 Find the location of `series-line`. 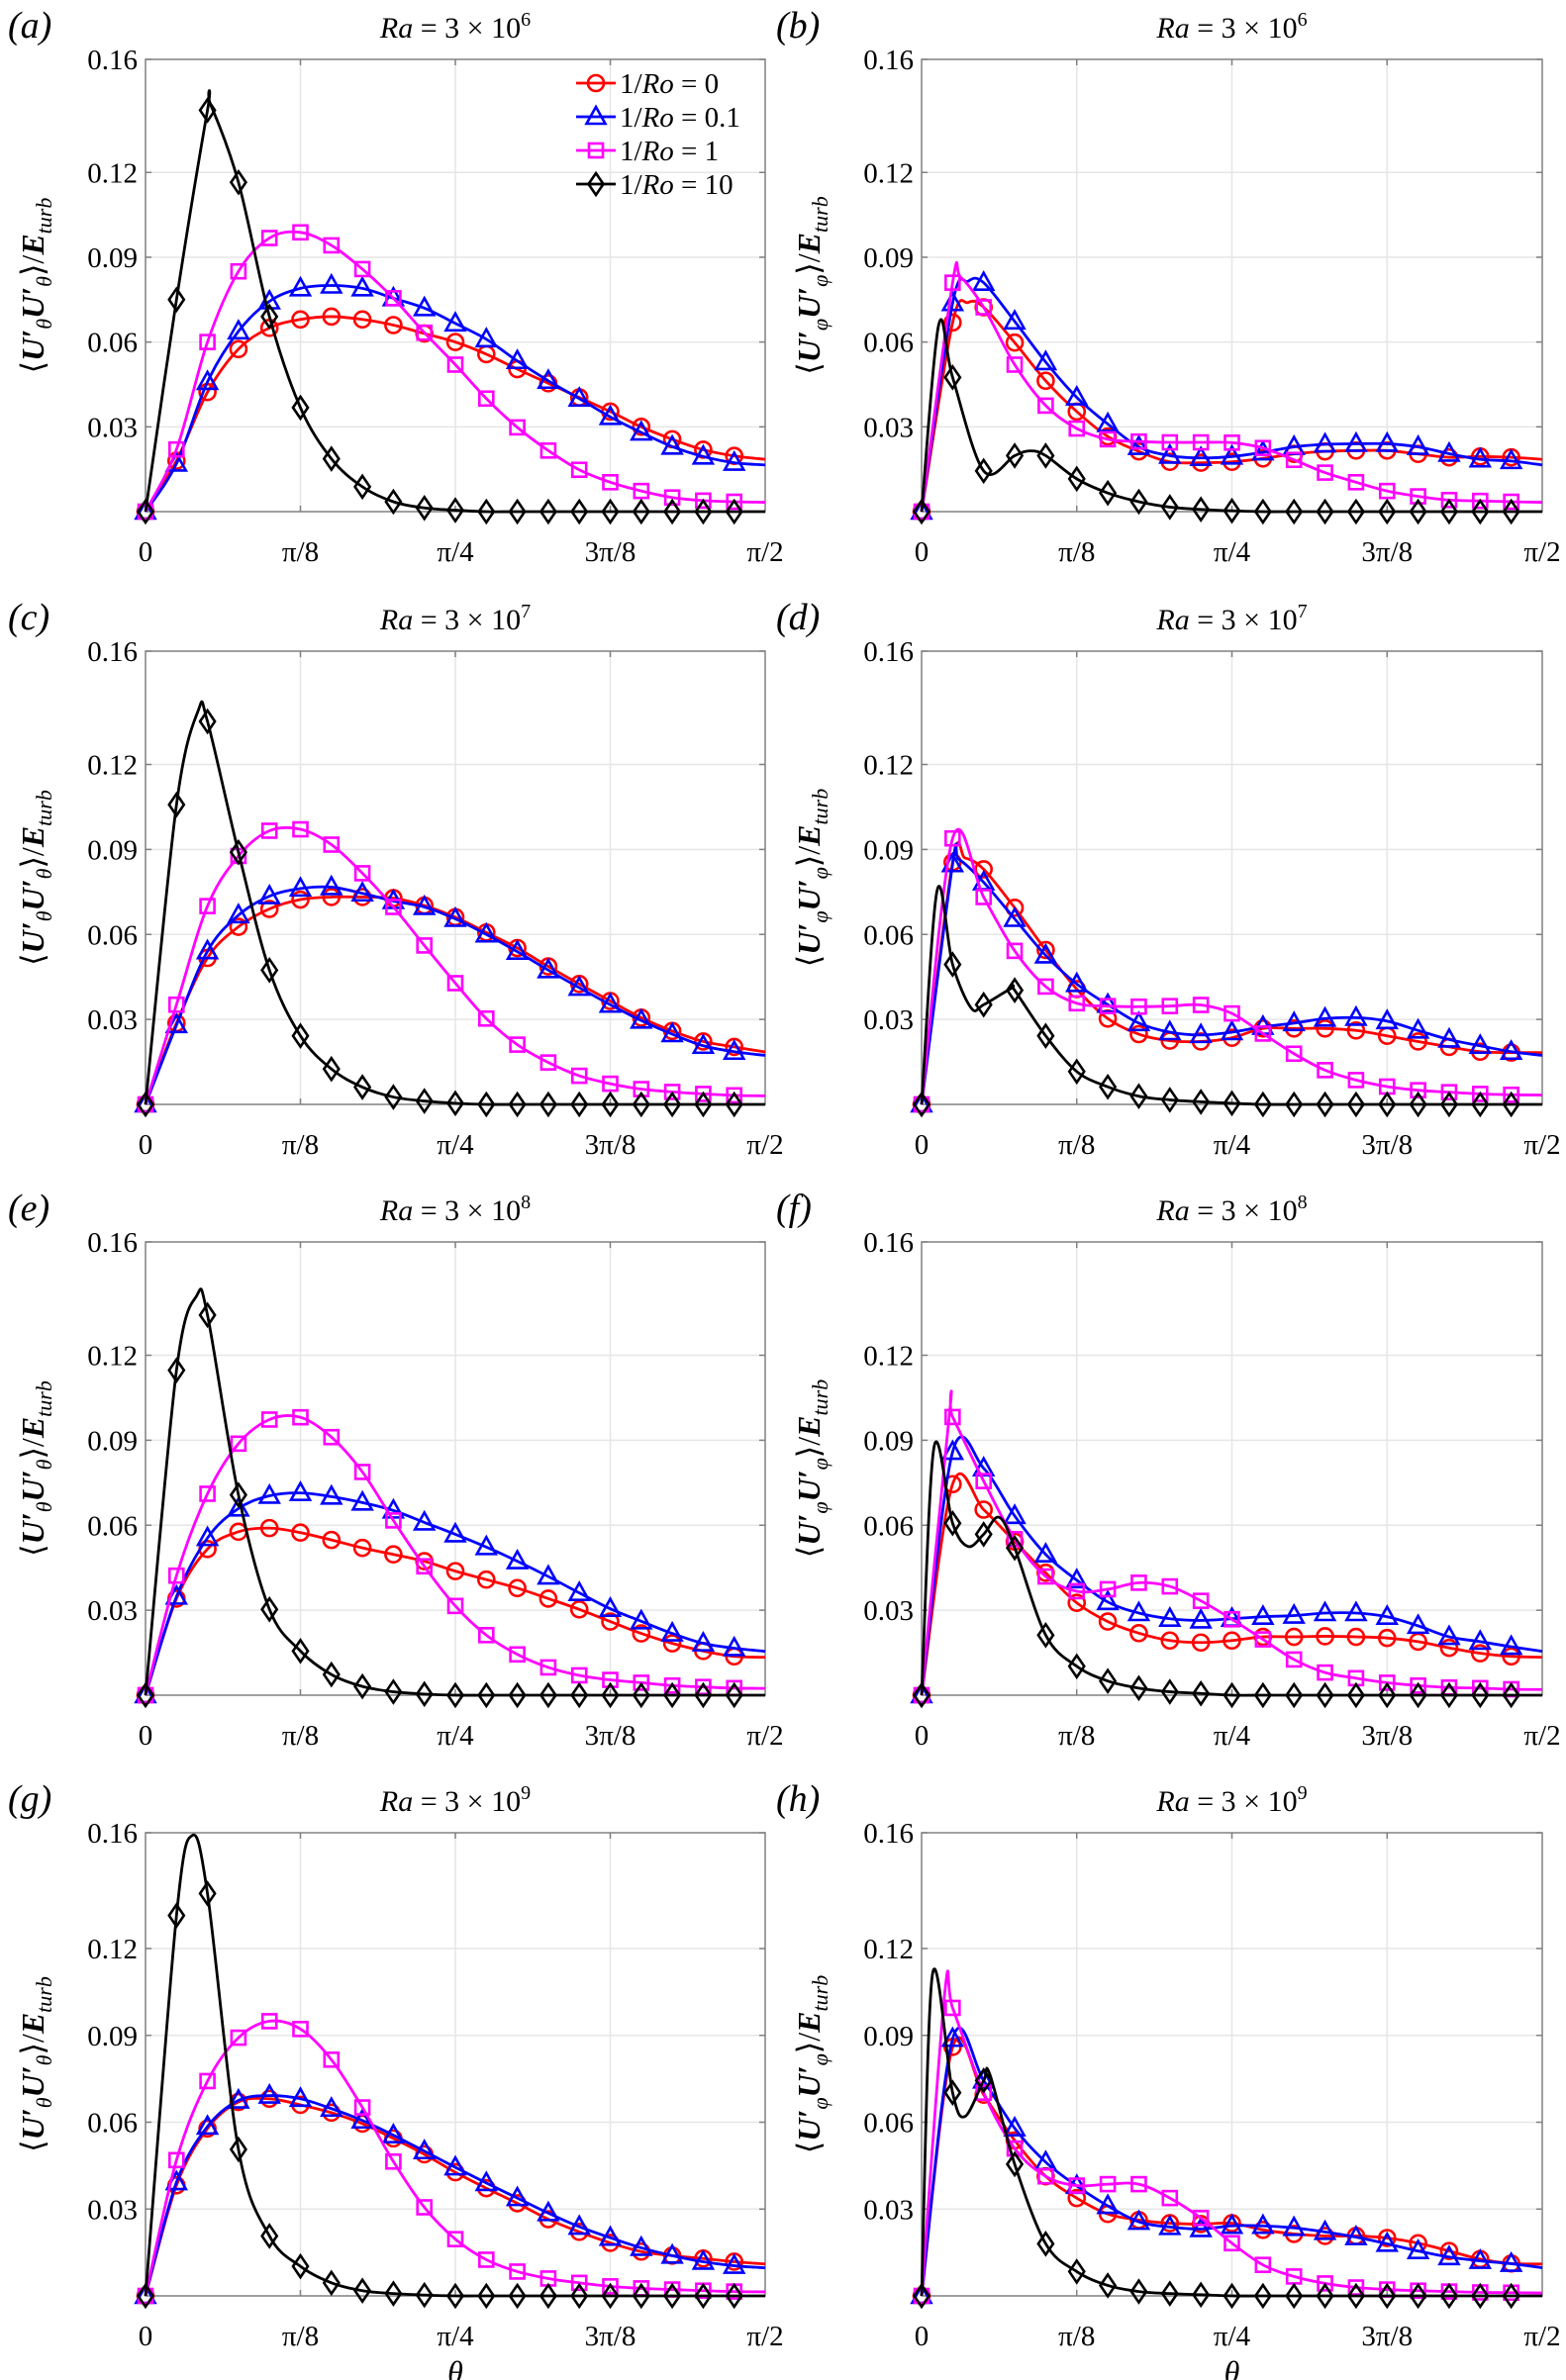

series-line is located at coordinates (1231, 394).